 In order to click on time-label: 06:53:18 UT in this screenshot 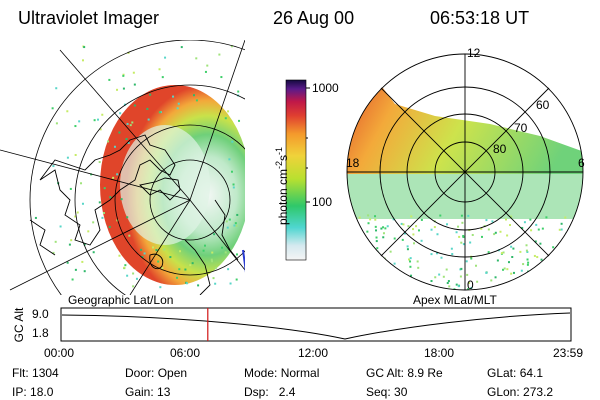, I will do `click(480, 18)`.